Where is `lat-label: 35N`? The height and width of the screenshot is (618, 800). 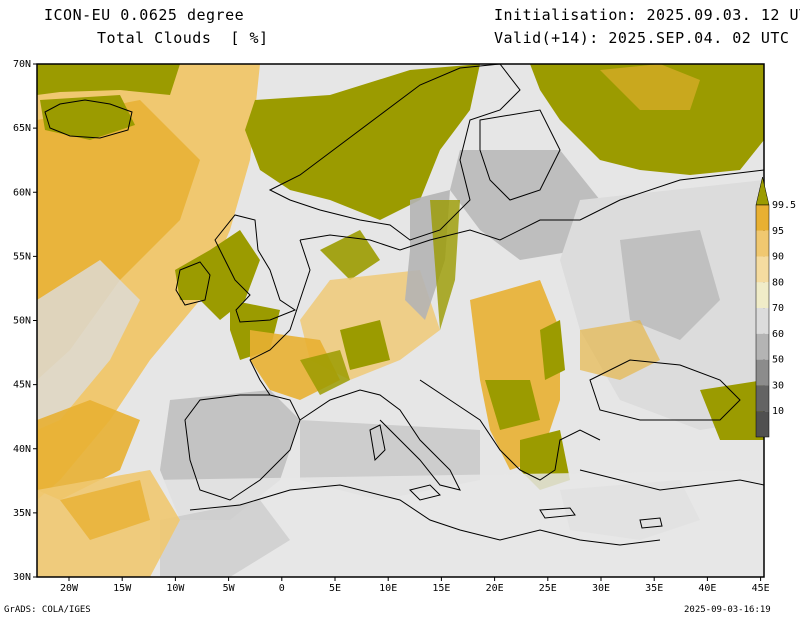
lat-label: 35N is located at coordinates (22, 513).